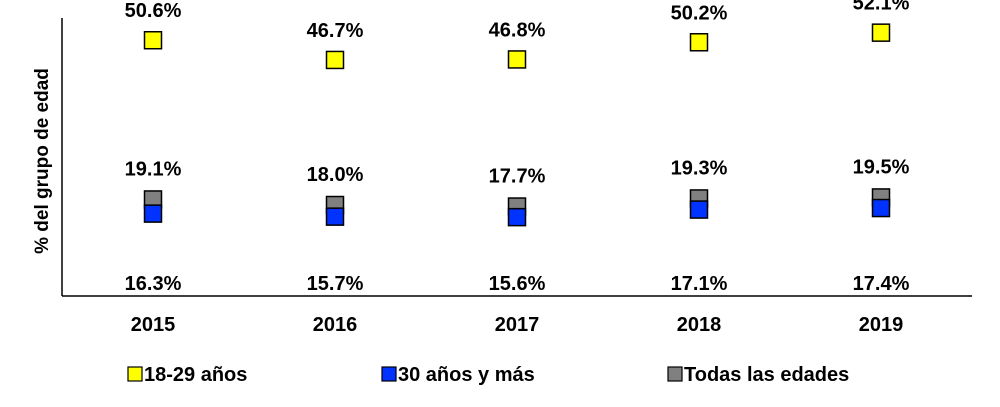  I want to click on legend-label: 30 años y más, so click(466, 375).